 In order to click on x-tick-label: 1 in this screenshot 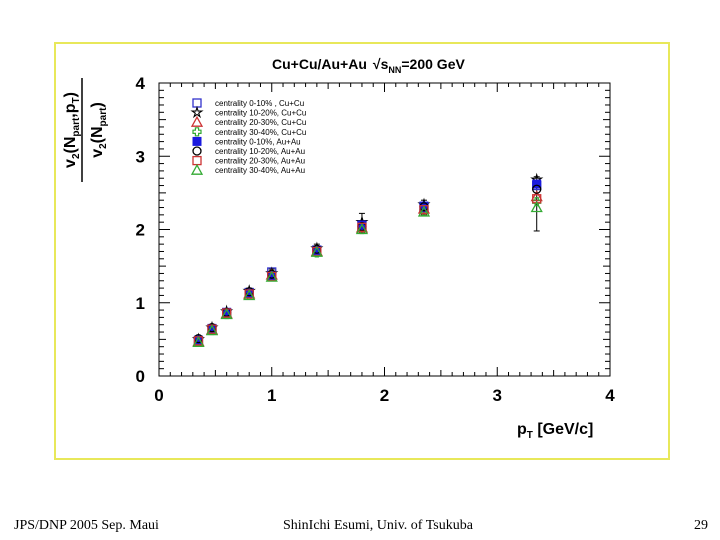, I will do `click(271, 395)`.